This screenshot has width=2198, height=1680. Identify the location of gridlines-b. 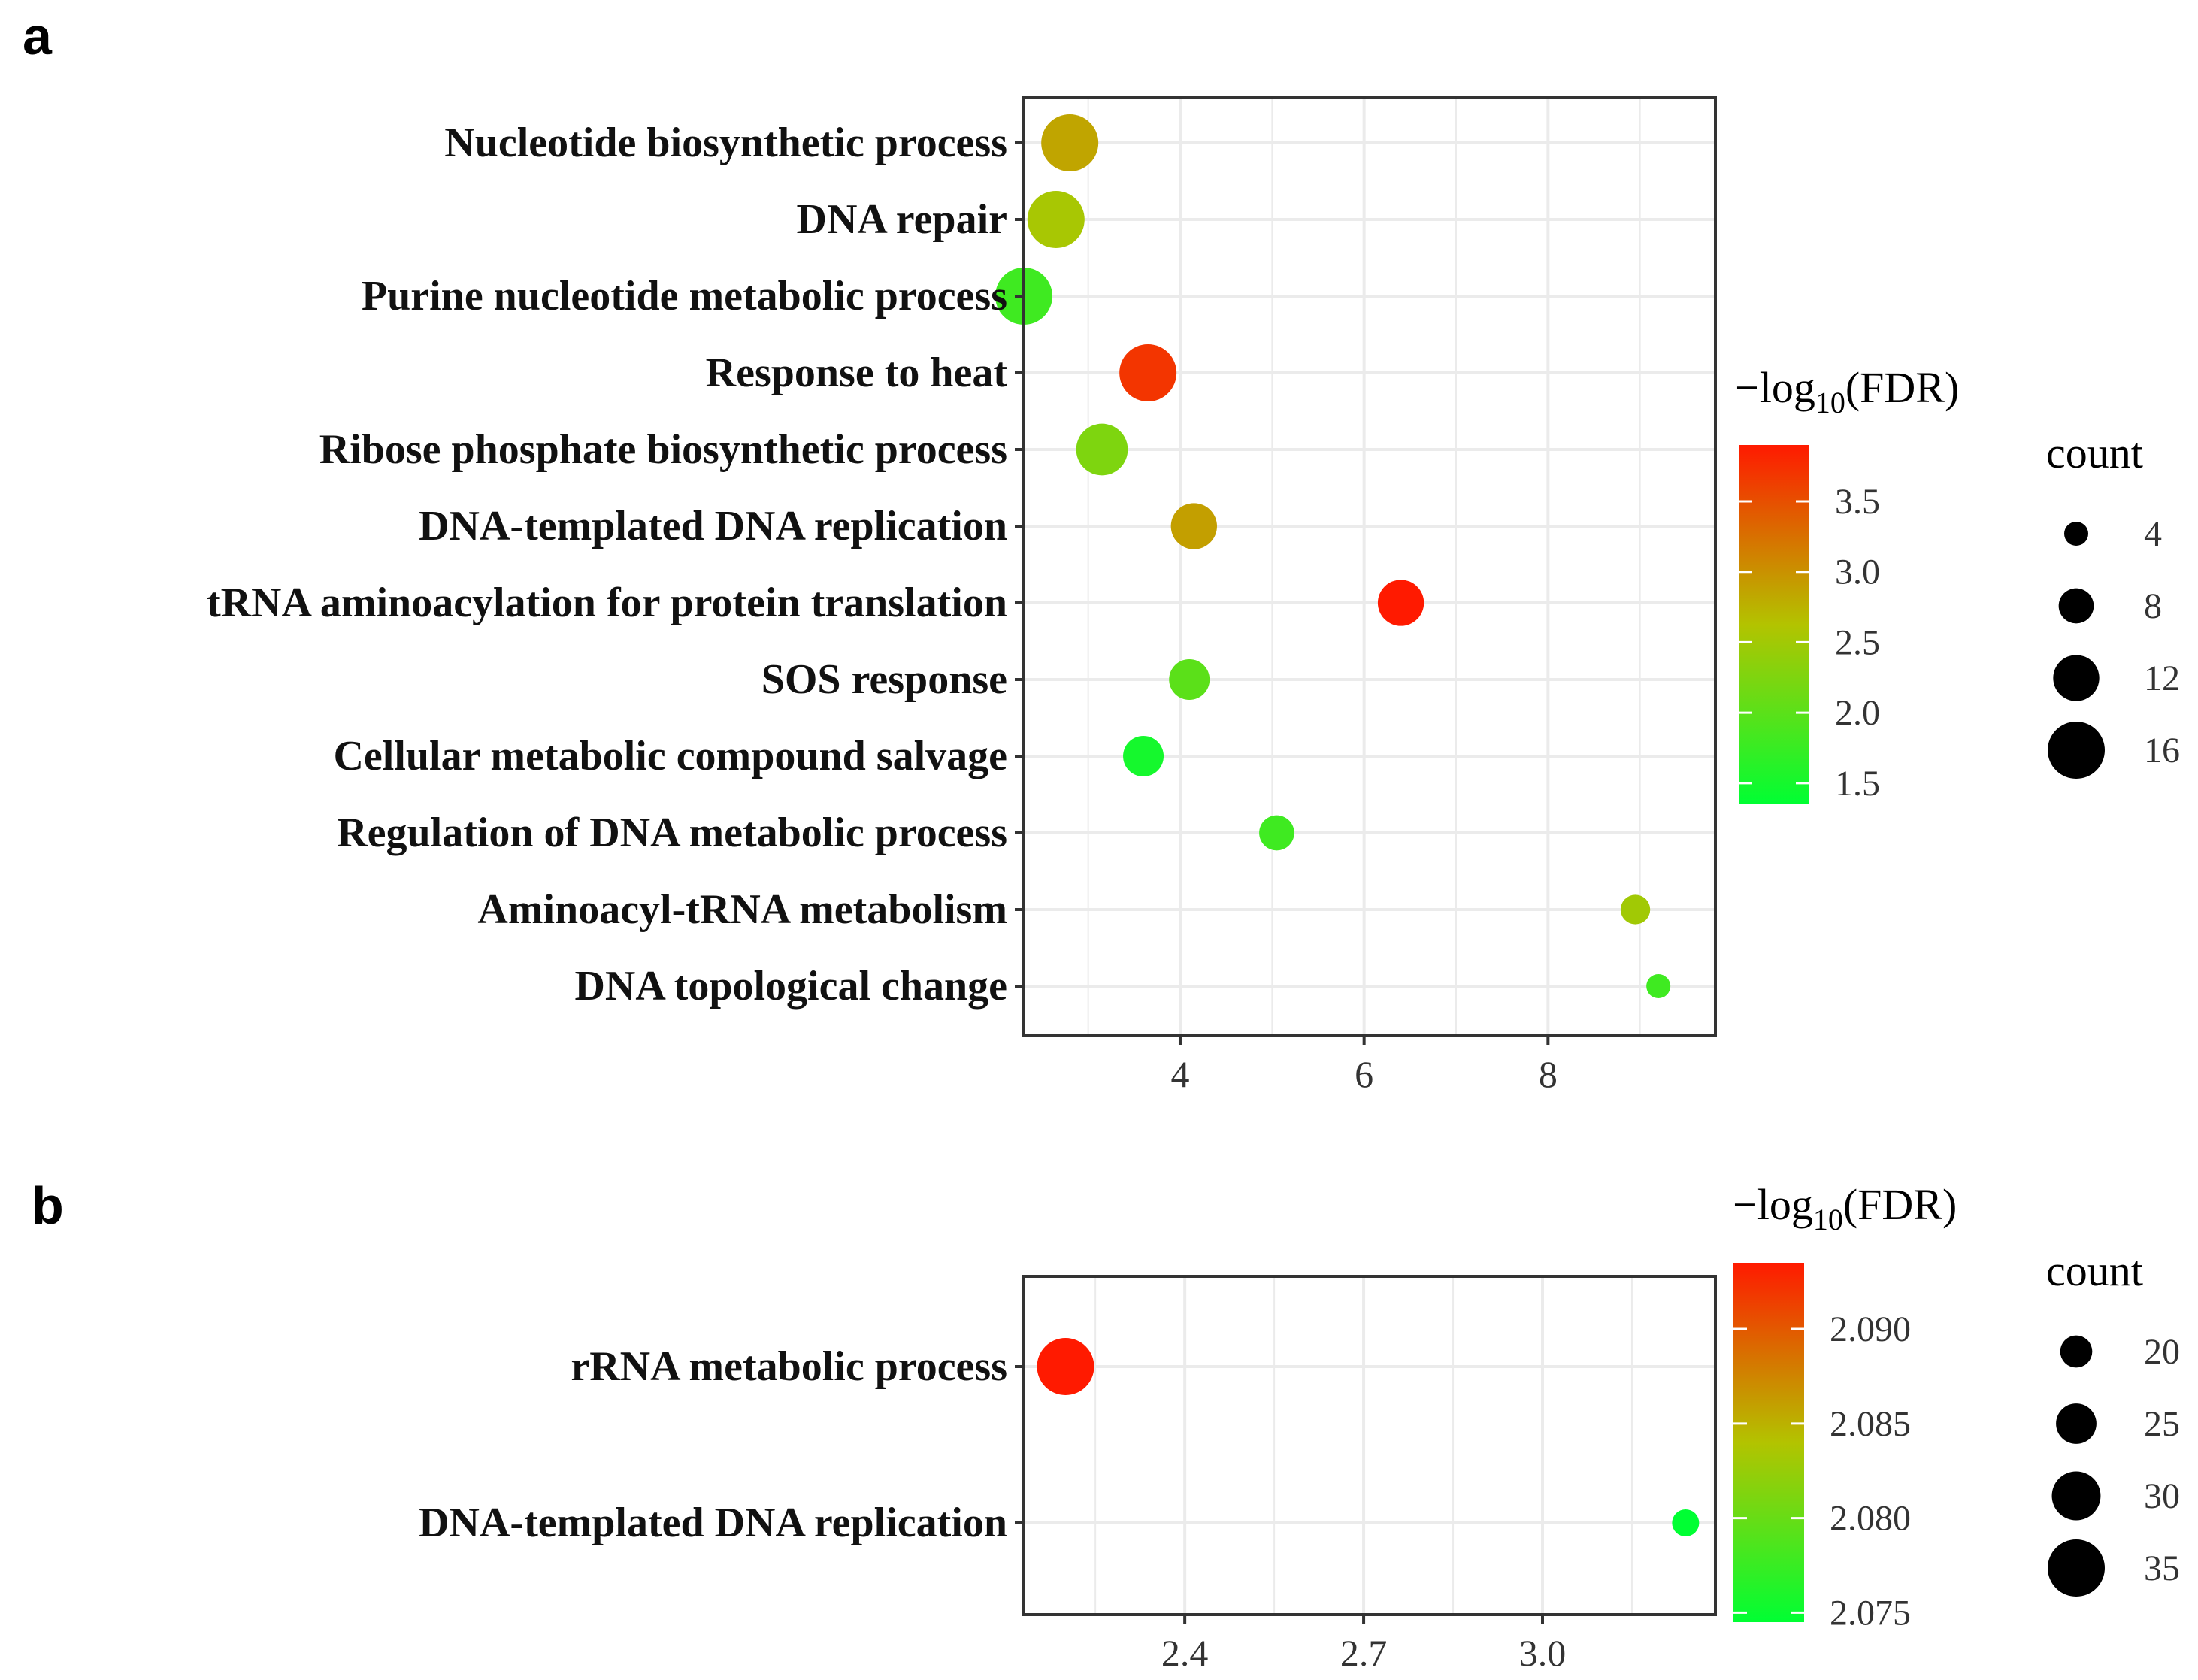
(1369, 1445).